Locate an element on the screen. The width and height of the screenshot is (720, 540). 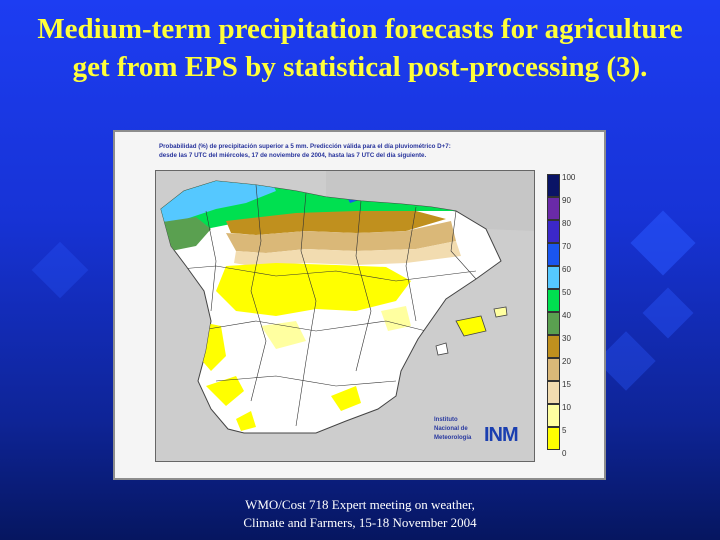
legend-label: 10 is located at coordinates (566, 407).